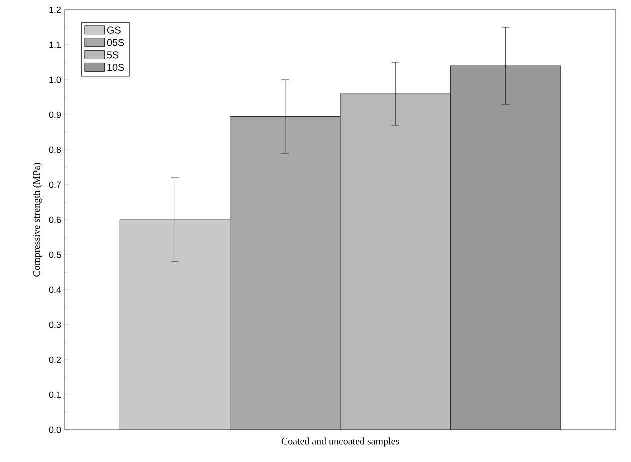  What do you see at coordinates (55, 360) in the screenshot?
I see `y-tick-label: 0.2` at bounding box center [55, 360].